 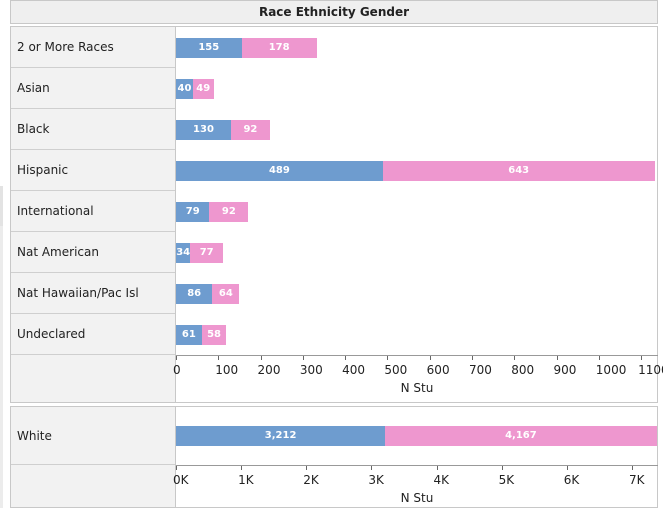 I want to click on bar-data-label: 77, so click(x=206, y=252).